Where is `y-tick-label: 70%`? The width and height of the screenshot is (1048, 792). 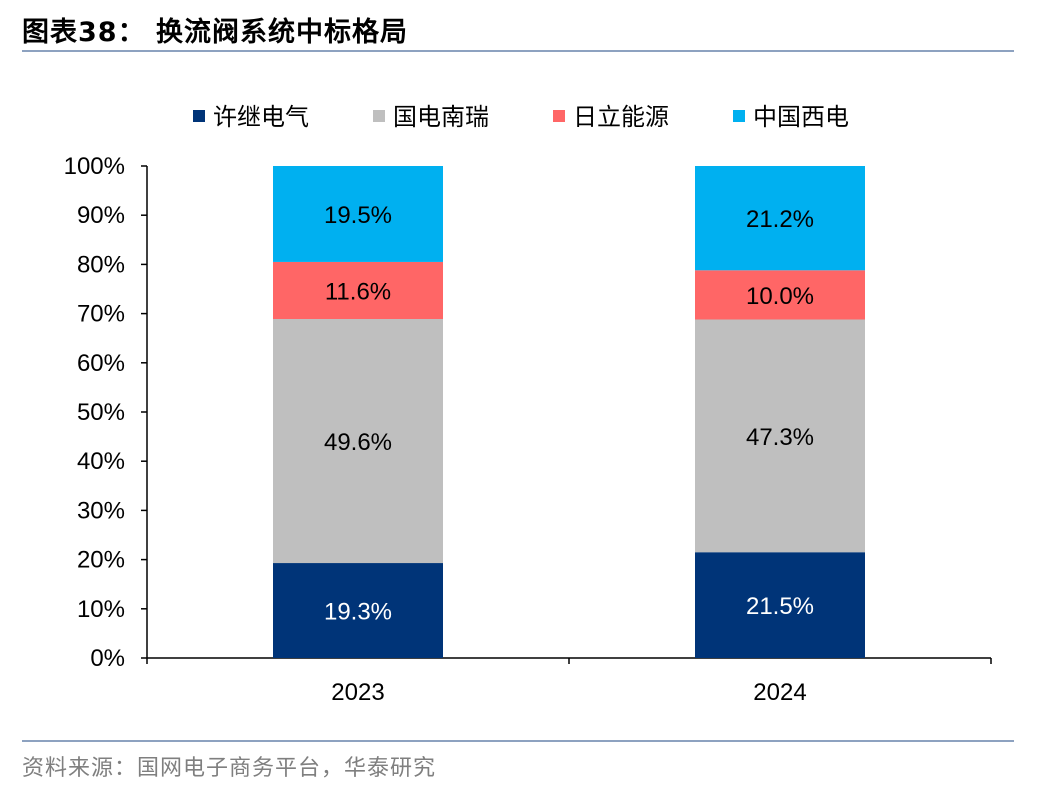 y-tick-label: 70% is located at coordinates (101, 314).